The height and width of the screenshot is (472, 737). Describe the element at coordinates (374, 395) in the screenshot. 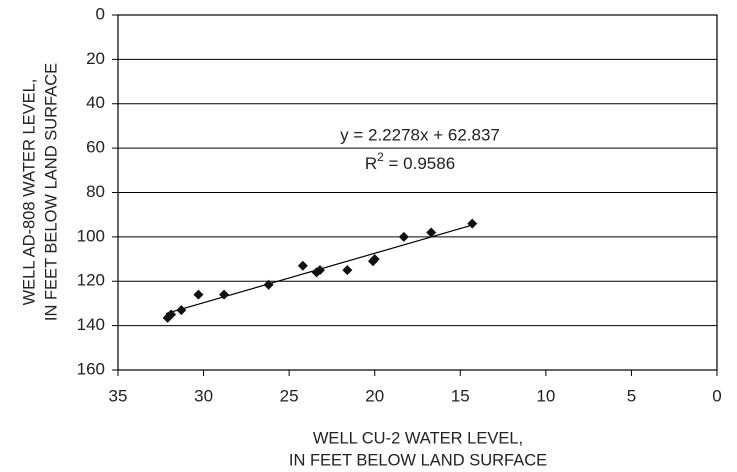

I see `x-tick-label: 20` at that location.